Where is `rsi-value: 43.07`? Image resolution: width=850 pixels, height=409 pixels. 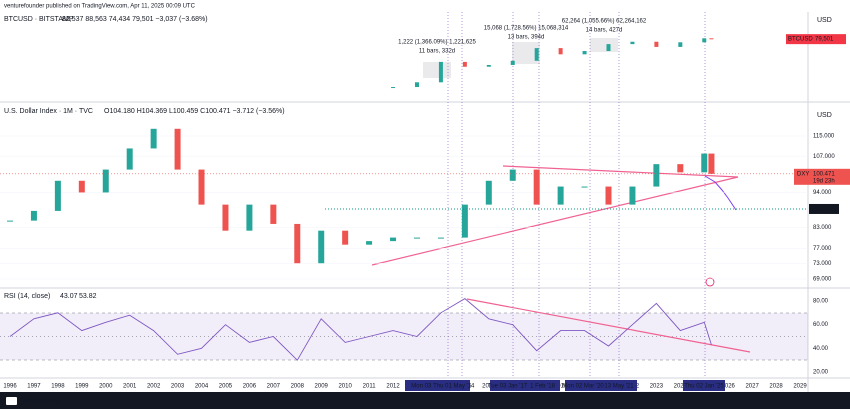
rsi-value: 43.07 is located at coordinates (69, 296).